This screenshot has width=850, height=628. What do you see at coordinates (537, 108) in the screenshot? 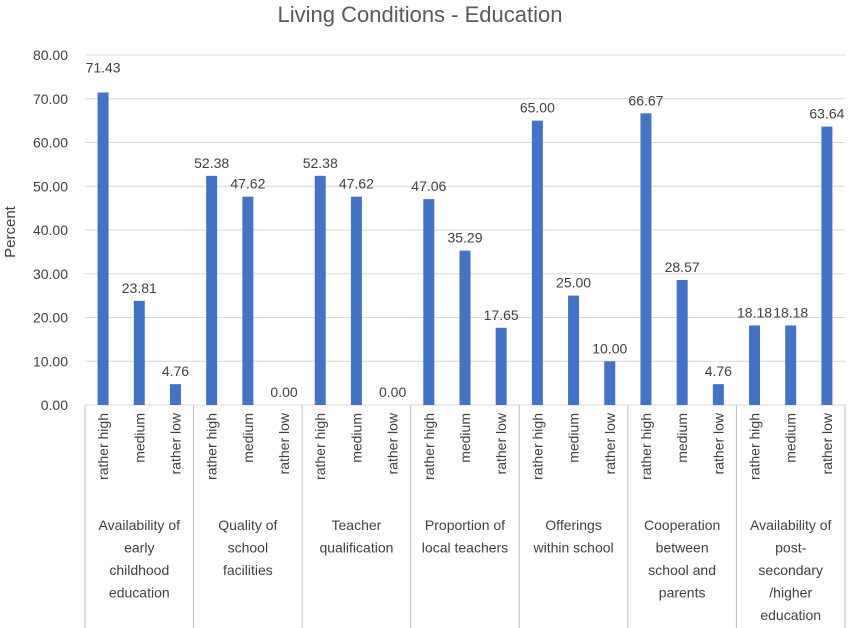
I see `data-label: 65.00` at bounding box center [537, 108].